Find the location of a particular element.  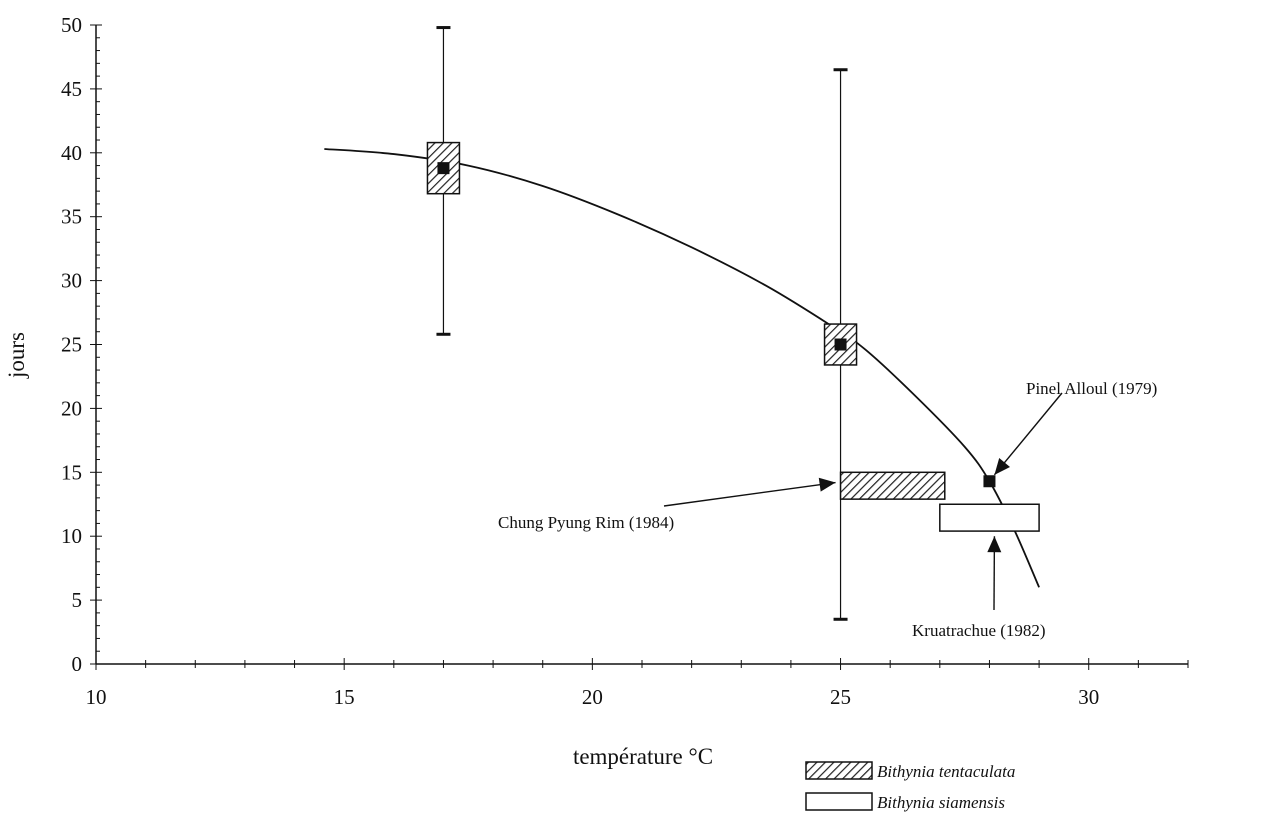

x-tick-label: 15 is located at coordinates (344, 697).